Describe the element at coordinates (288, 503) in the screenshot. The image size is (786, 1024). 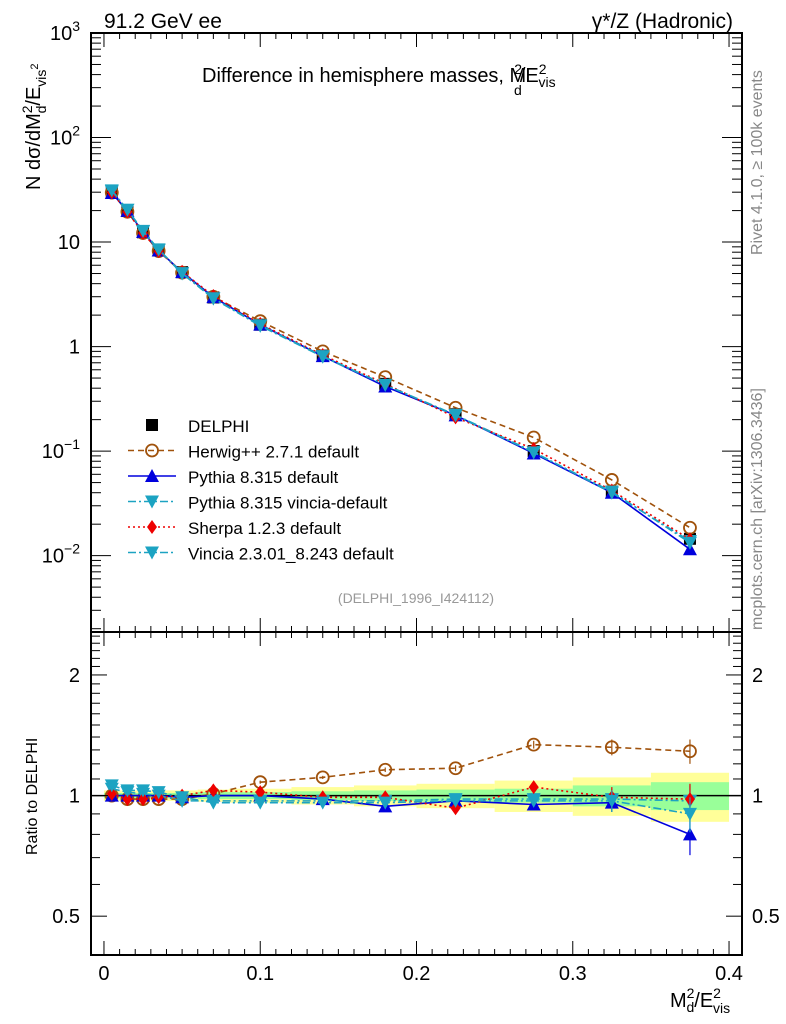
I see `legend-label: Pythia 8.315 vincia-default` at that location.